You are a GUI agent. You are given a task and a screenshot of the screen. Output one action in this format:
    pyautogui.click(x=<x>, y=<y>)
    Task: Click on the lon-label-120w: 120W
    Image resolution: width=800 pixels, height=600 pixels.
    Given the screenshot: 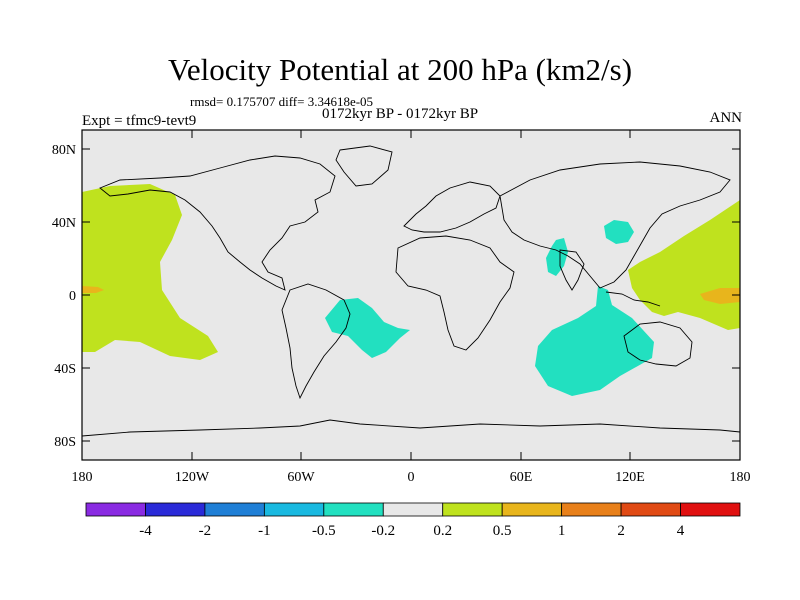 What is the action you would take?
    pyautogui.click(x=192, y=477)
    